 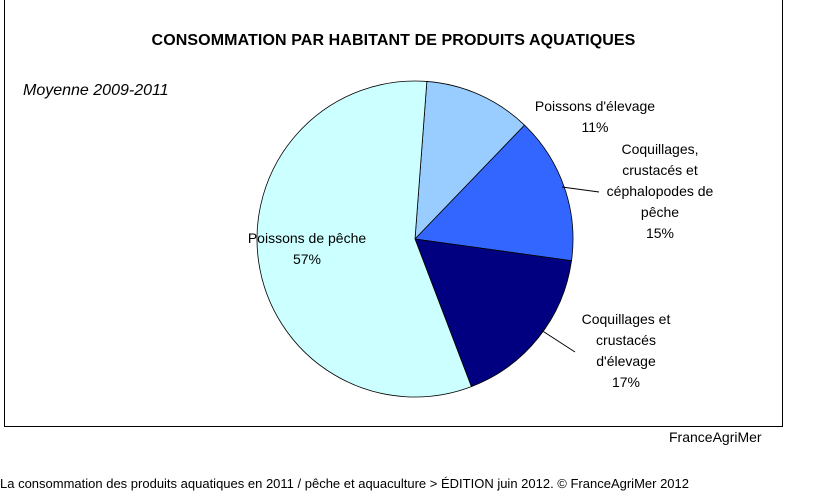 I want to click on leader-line-coquillages-peche, so click(x=580, y=189).